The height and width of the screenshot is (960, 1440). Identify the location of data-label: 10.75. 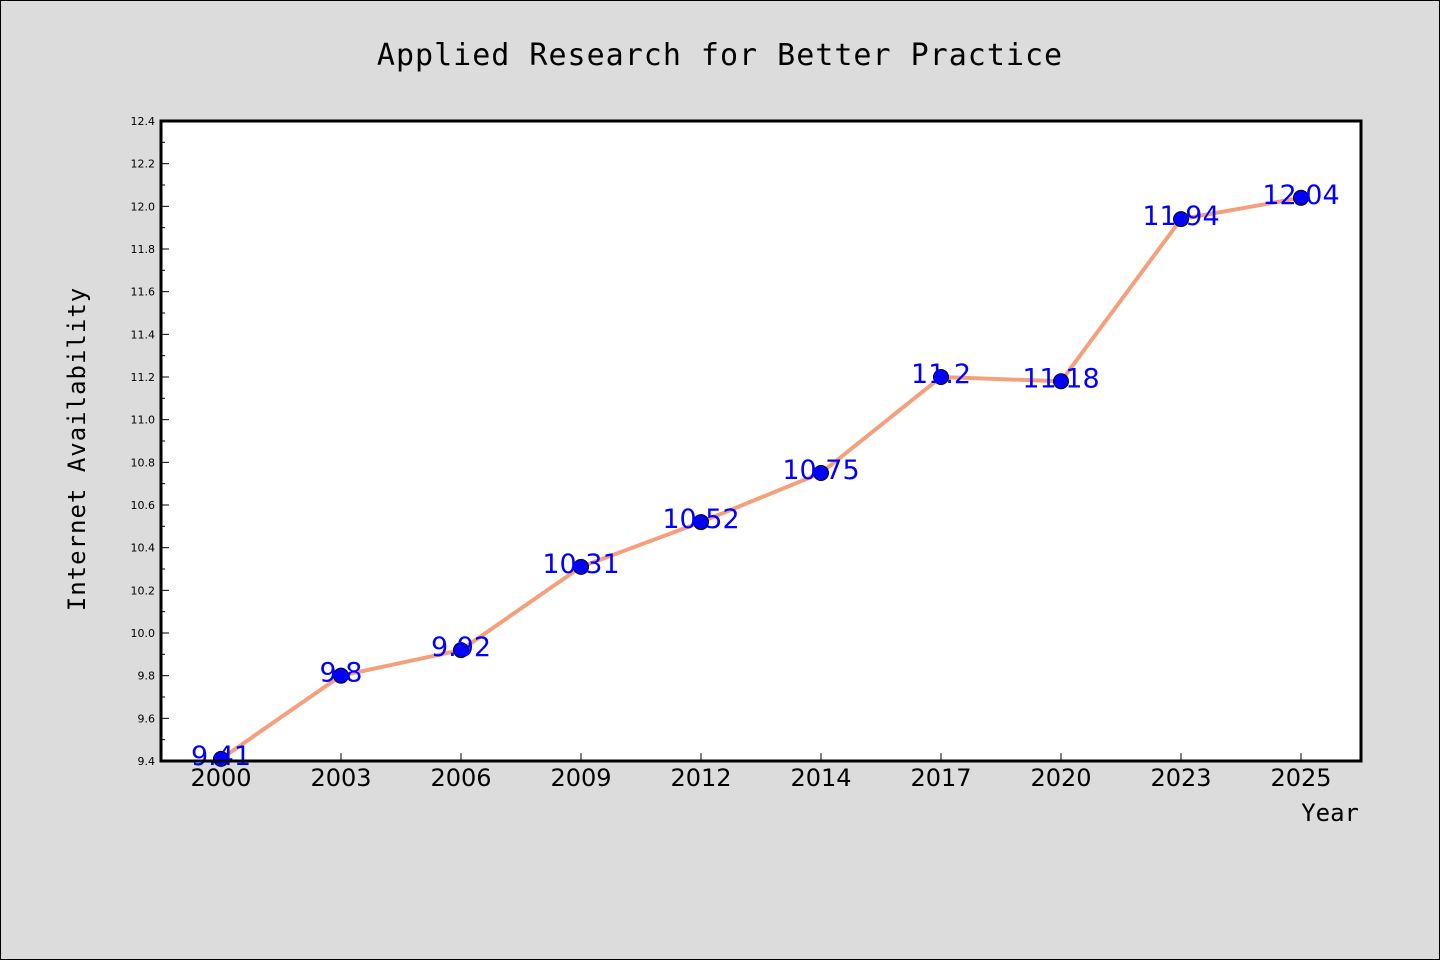
(820, 470).